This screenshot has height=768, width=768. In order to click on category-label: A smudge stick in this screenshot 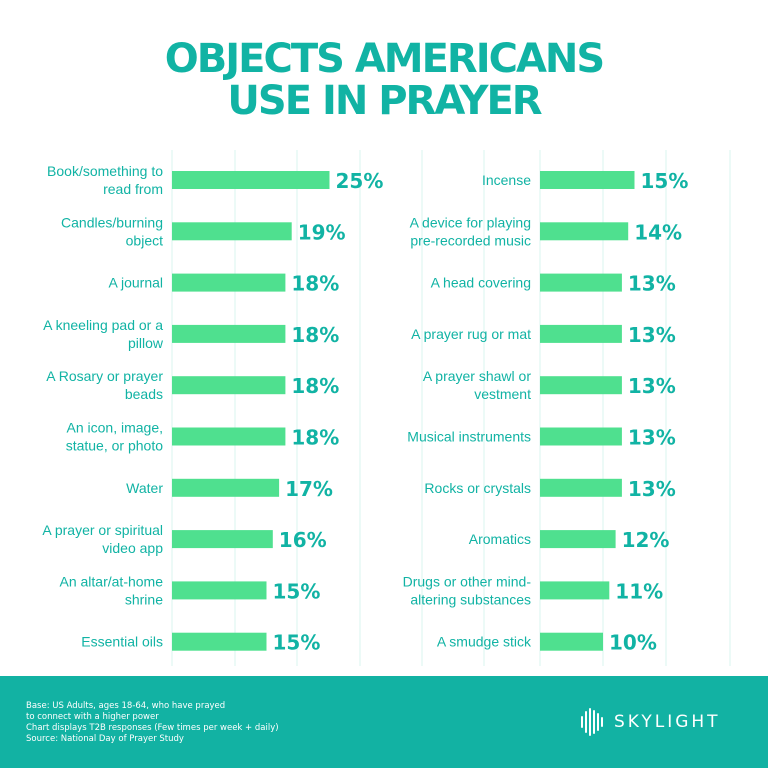, I will do `click(484, 642)`.